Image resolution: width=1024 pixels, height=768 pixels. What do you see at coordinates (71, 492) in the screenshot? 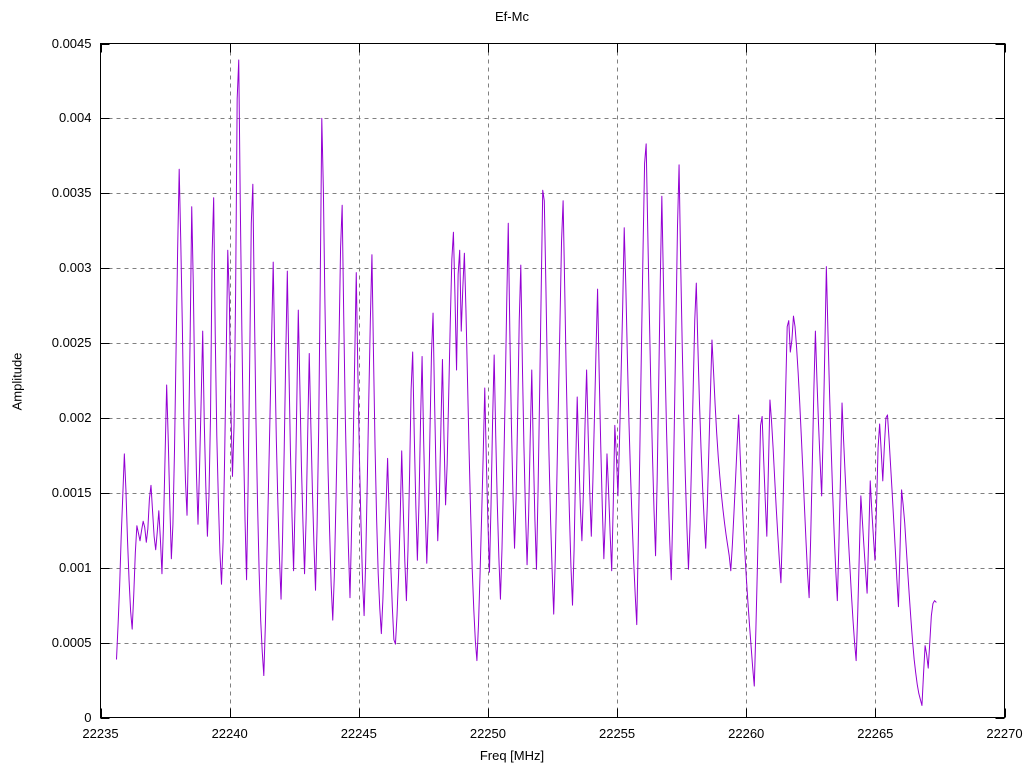
I see `y-tick-label: 0.0015` at bounding box center [71, 492].